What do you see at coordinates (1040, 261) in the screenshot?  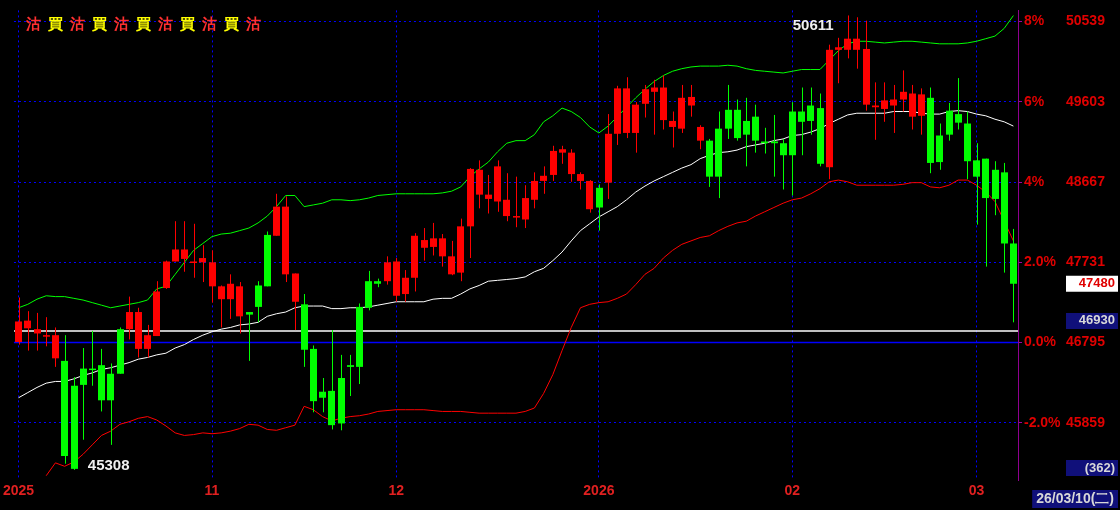 I see `y2-tick-label: 2.0%` at bounding box center [1040, 261].